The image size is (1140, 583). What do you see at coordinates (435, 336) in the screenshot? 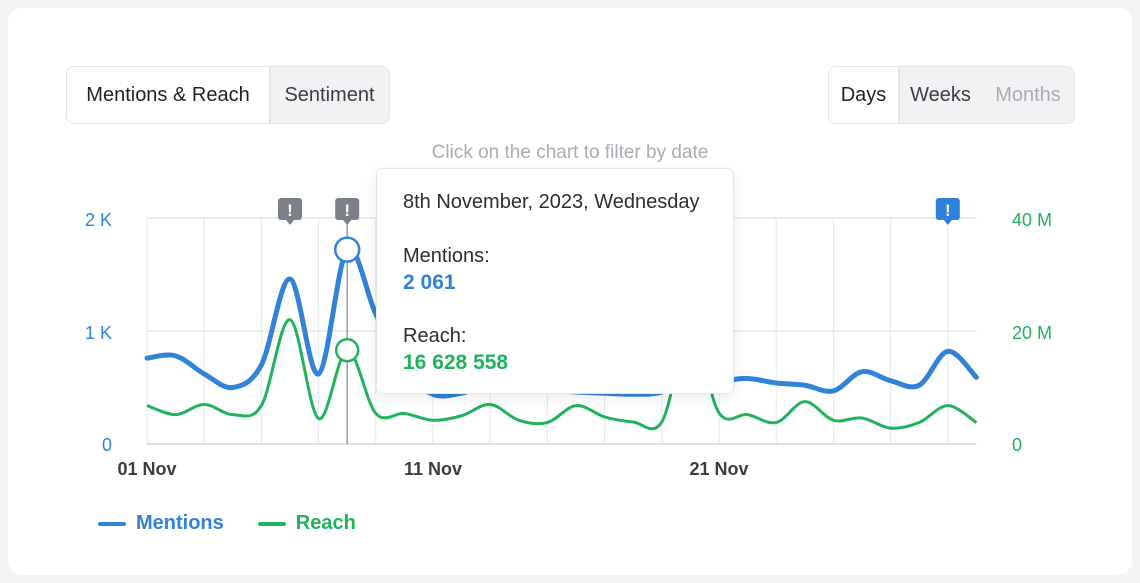
I see `tooltip-reach-label: Reach:` at bounding box center [435, 336].